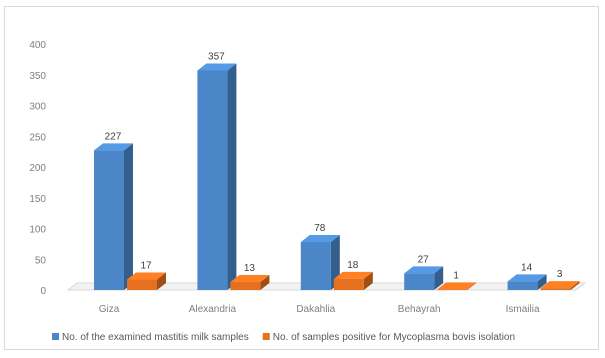  What do you see at coordinates (250, 268) in the screenshot?
I see `data-label: 13` at bounding box center [250, 268].